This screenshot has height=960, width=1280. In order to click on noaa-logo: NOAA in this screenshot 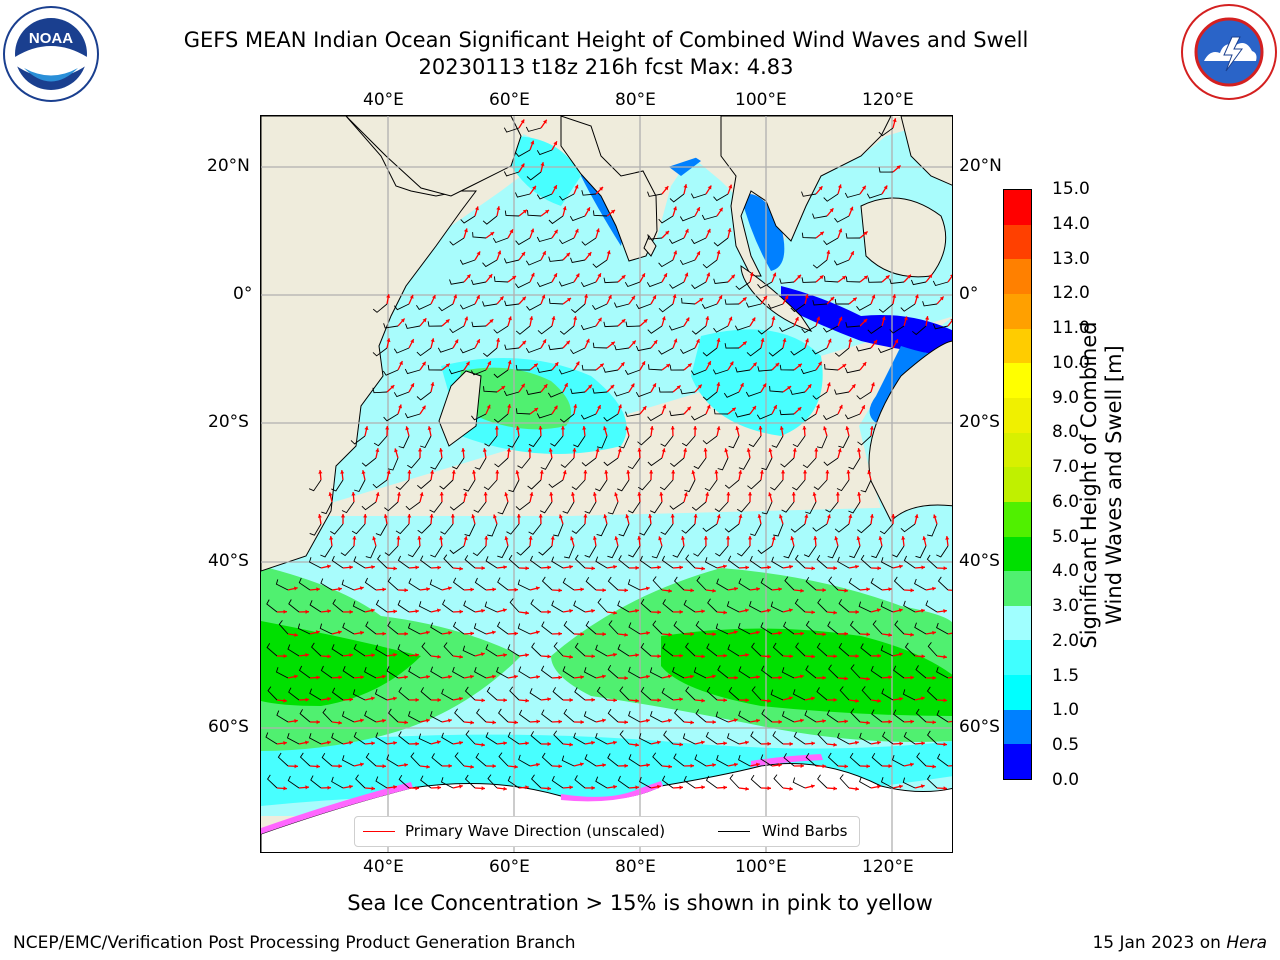, I will do `click(51, 54)`.